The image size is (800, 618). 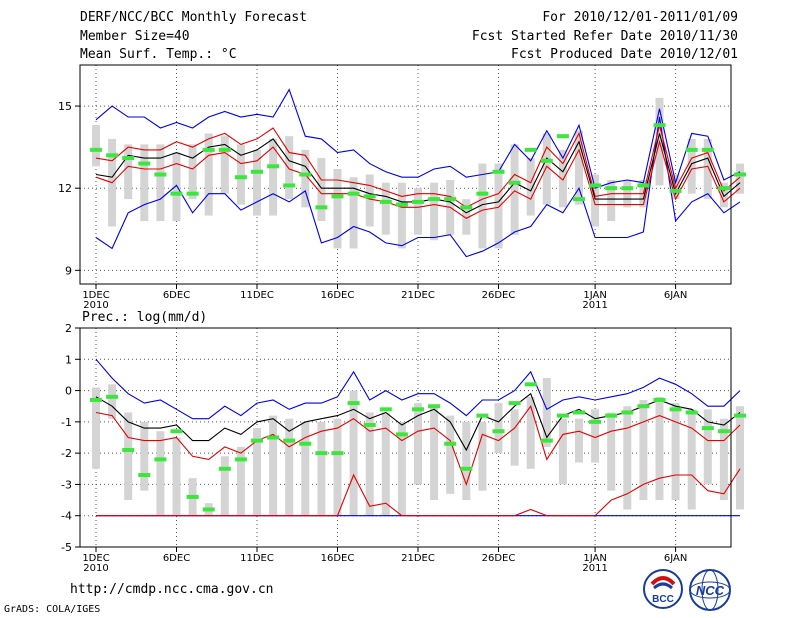 I want to click on percentile-high-line, so click(x=418, y=445).